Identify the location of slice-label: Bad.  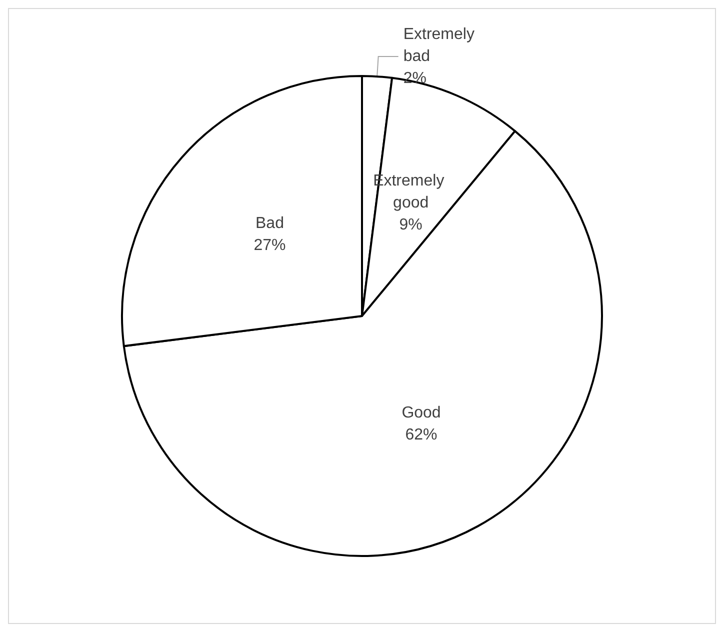
(270, 223).